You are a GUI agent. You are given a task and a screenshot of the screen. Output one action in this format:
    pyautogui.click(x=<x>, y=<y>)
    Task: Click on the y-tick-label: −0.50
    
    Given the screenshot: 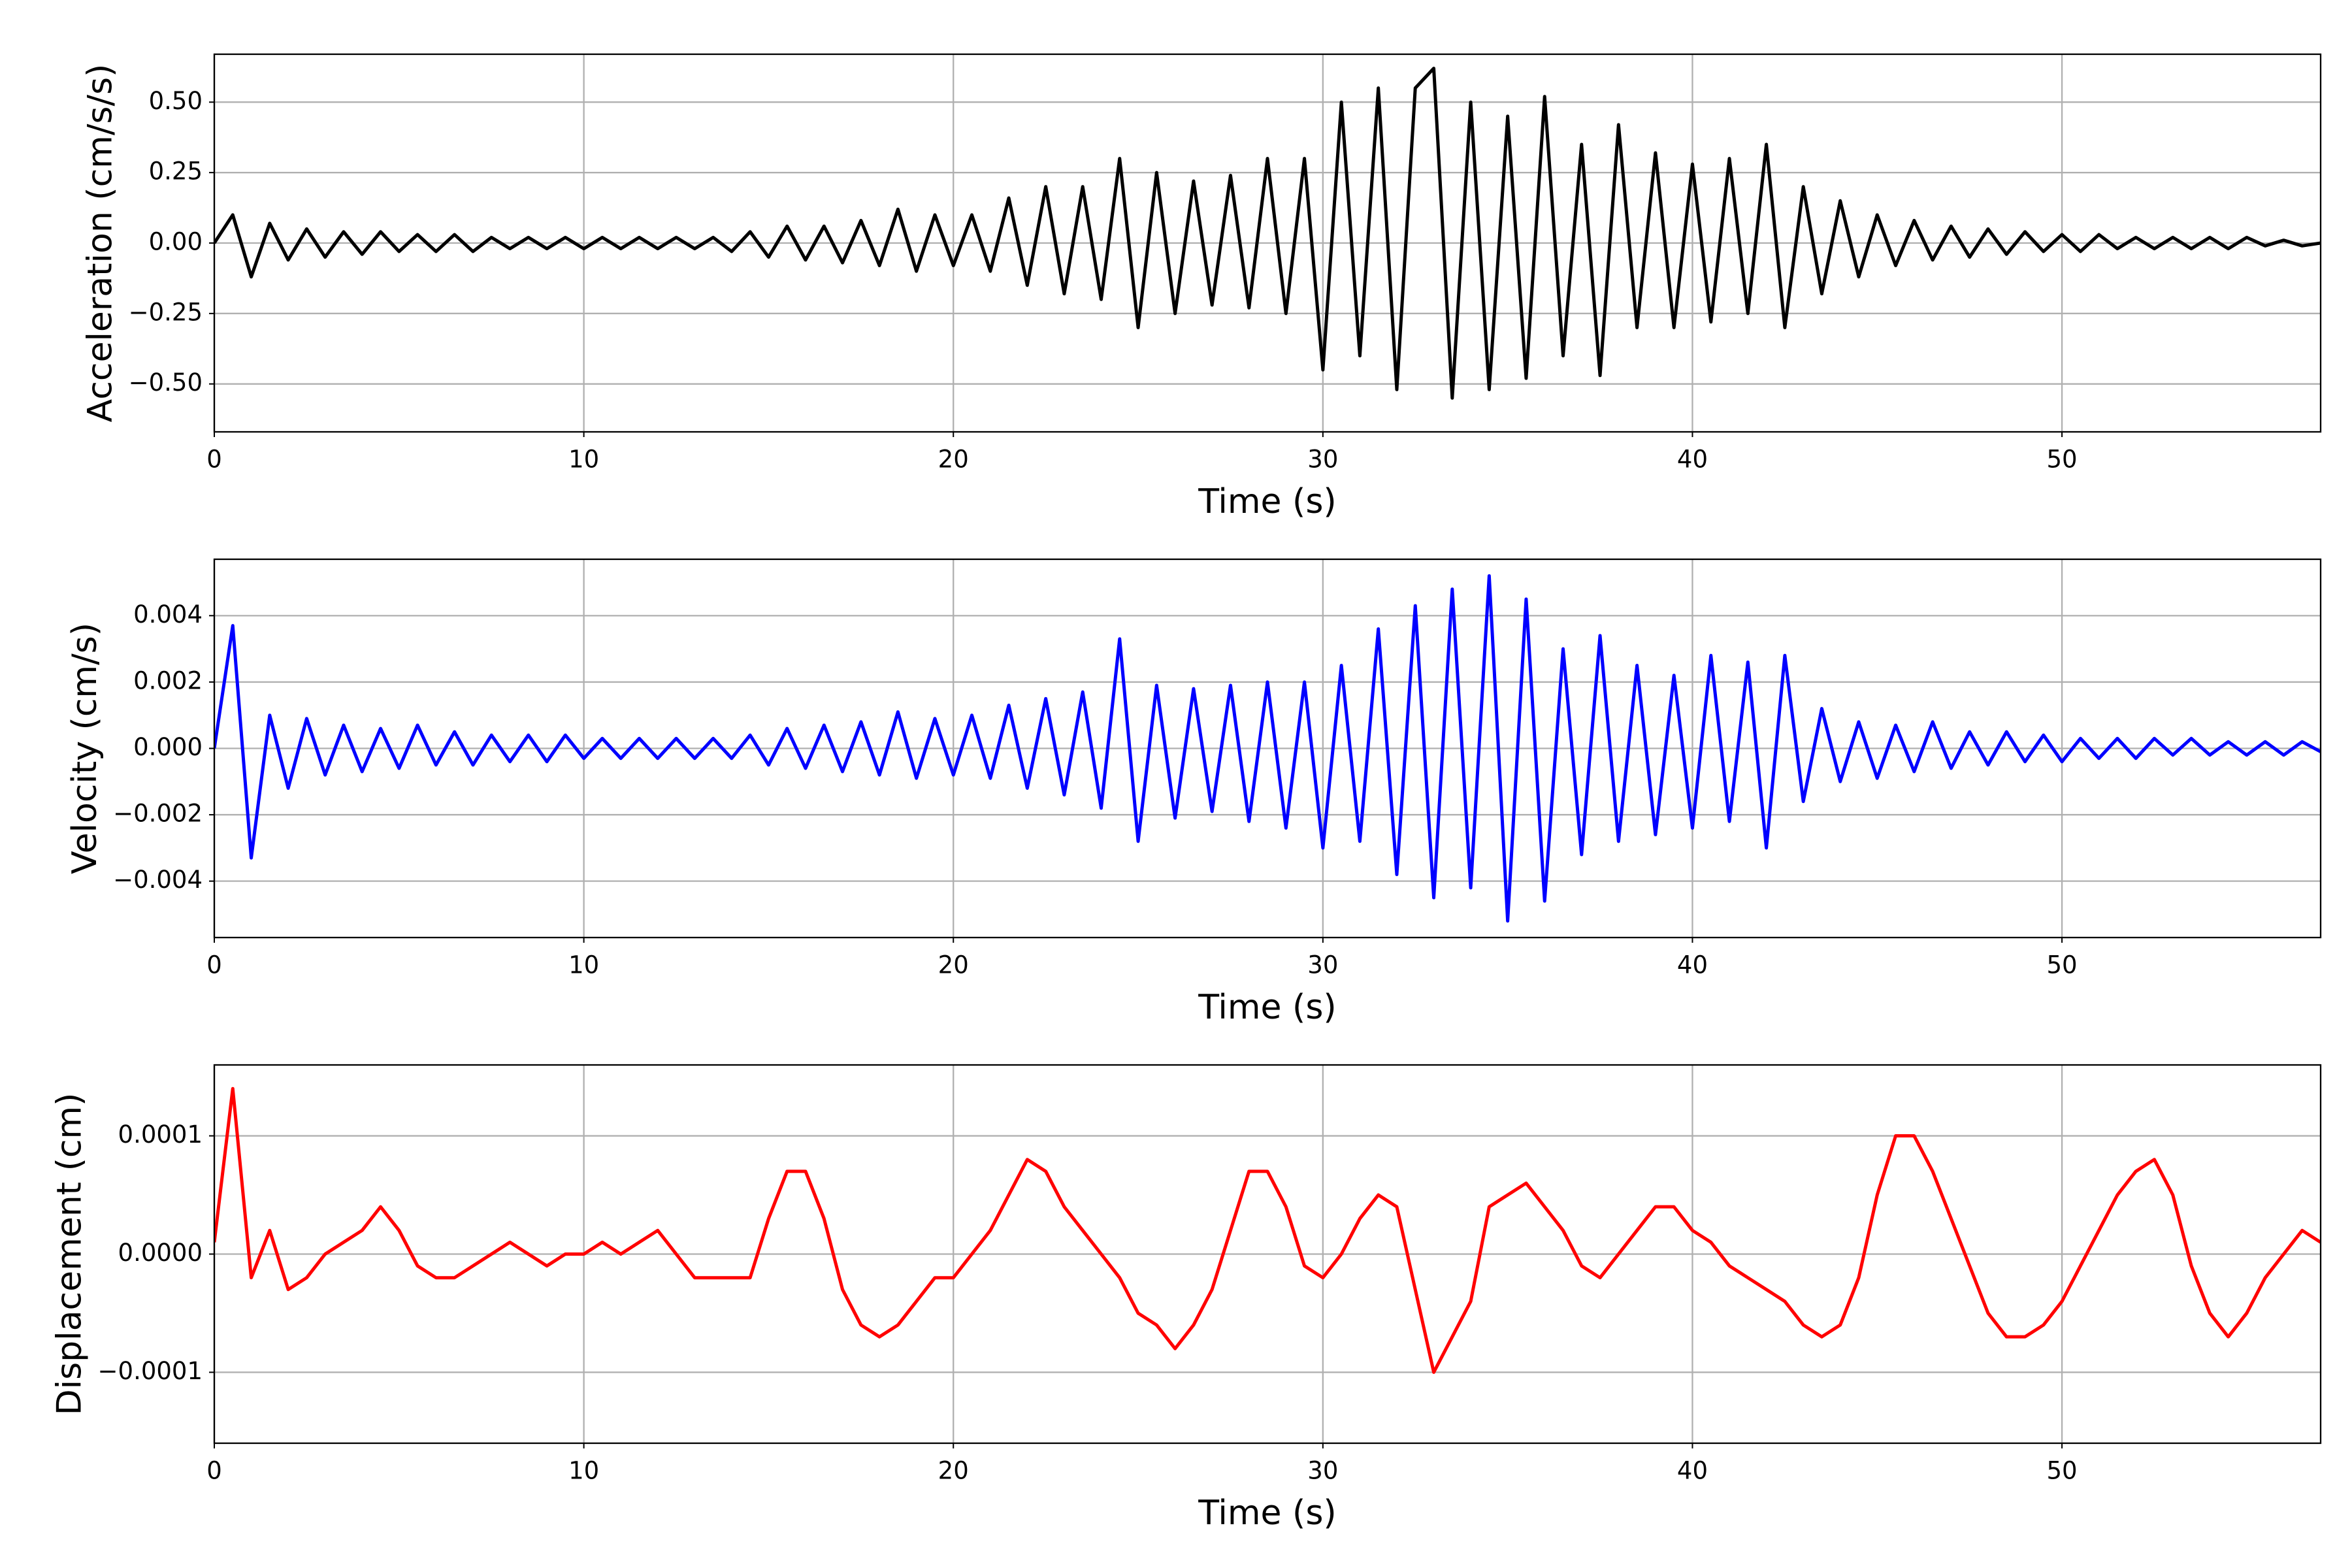 What is the action you would take?
    pyautogui.click(x=166, y=382)
    